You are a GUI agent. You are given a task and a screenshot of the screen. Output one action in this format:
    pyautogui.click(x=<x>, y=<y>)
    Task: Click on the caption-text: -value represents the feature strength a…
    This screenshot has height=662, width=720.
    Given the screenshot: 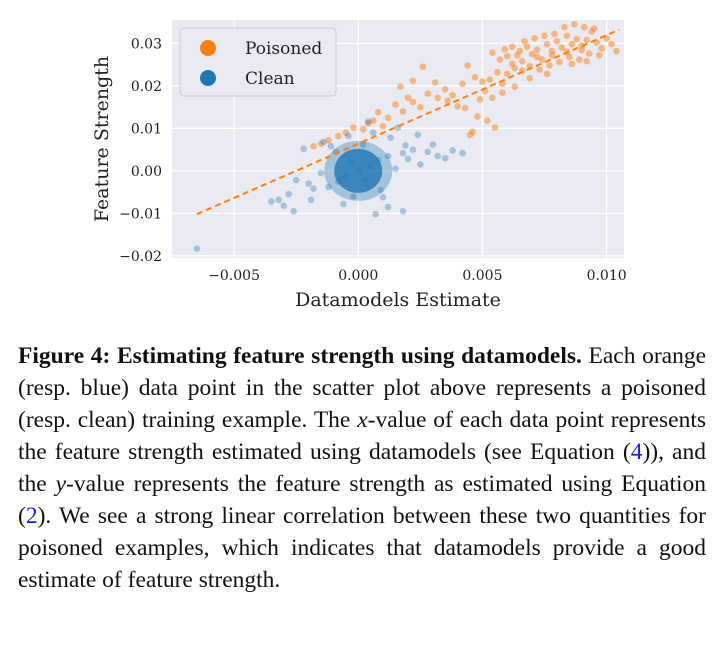 What is the action you would take?
    pyautogui.click(x=362, y=500)
    